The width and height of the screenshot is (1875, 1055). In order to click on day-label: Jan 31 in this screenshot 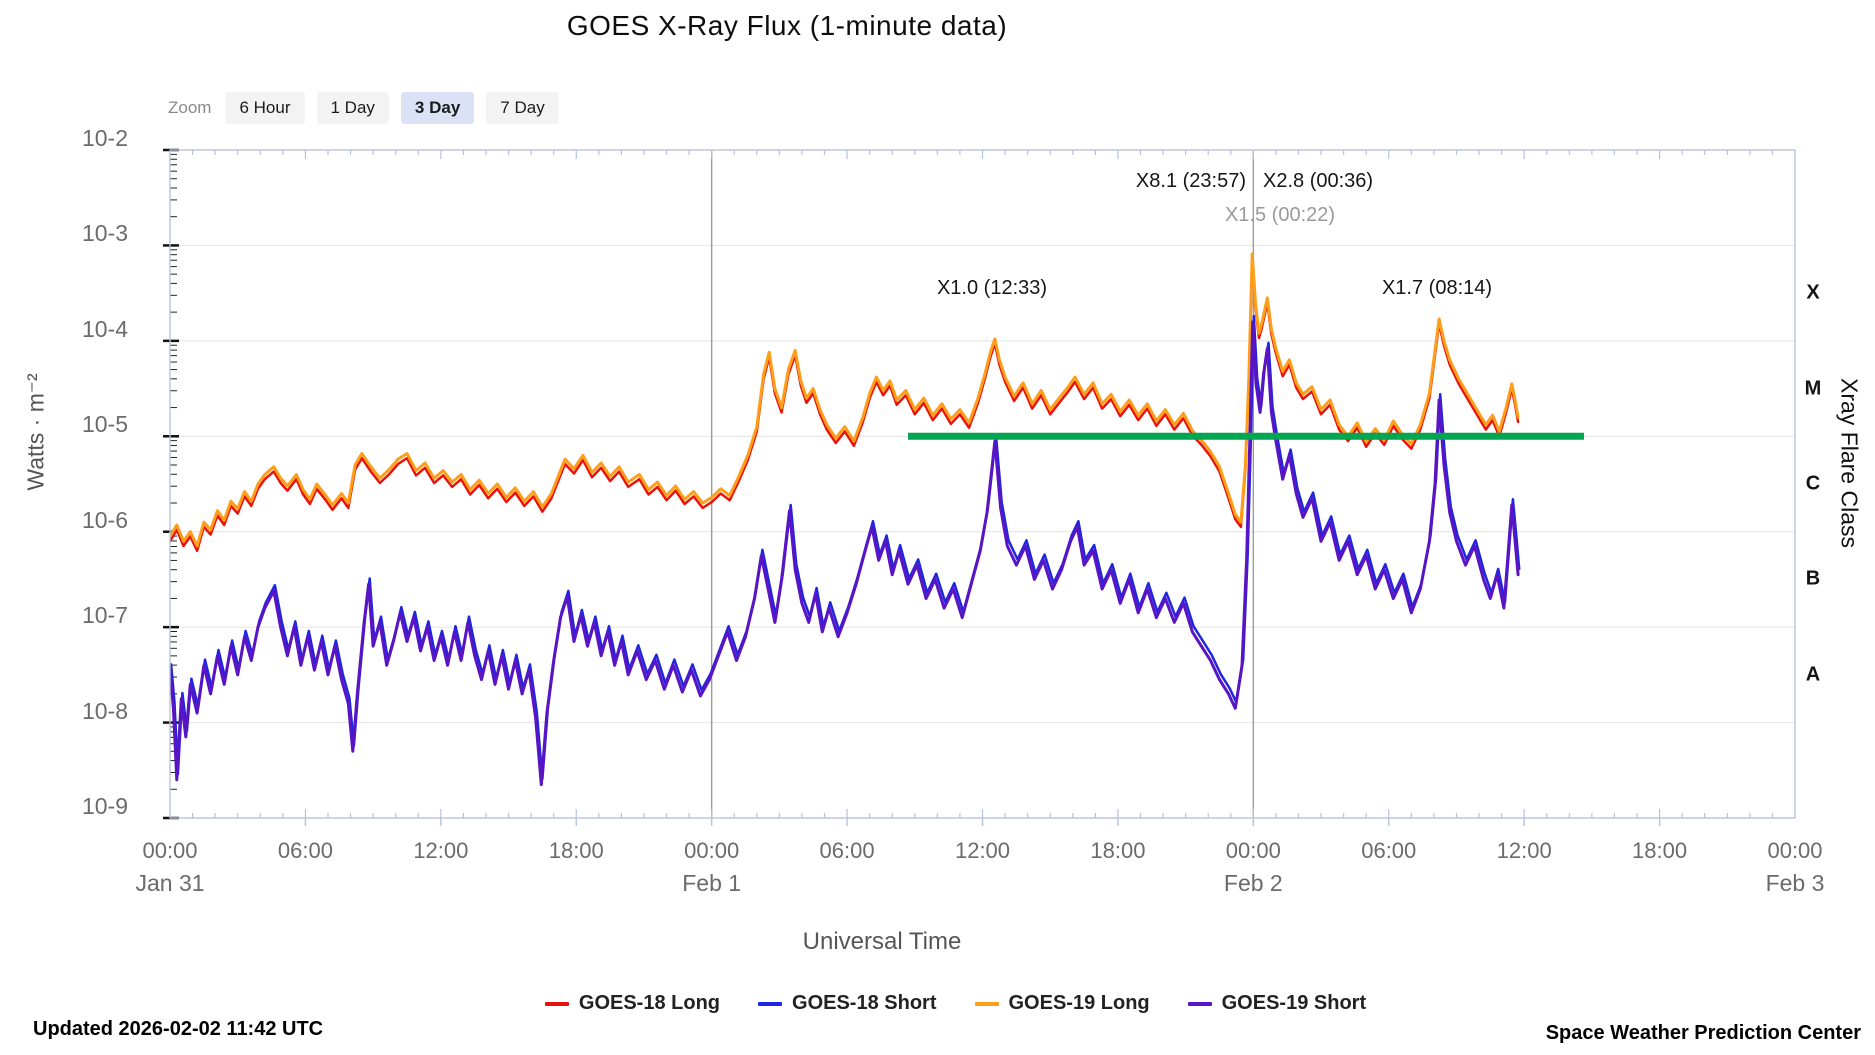, I will do `click(170, 883)`.